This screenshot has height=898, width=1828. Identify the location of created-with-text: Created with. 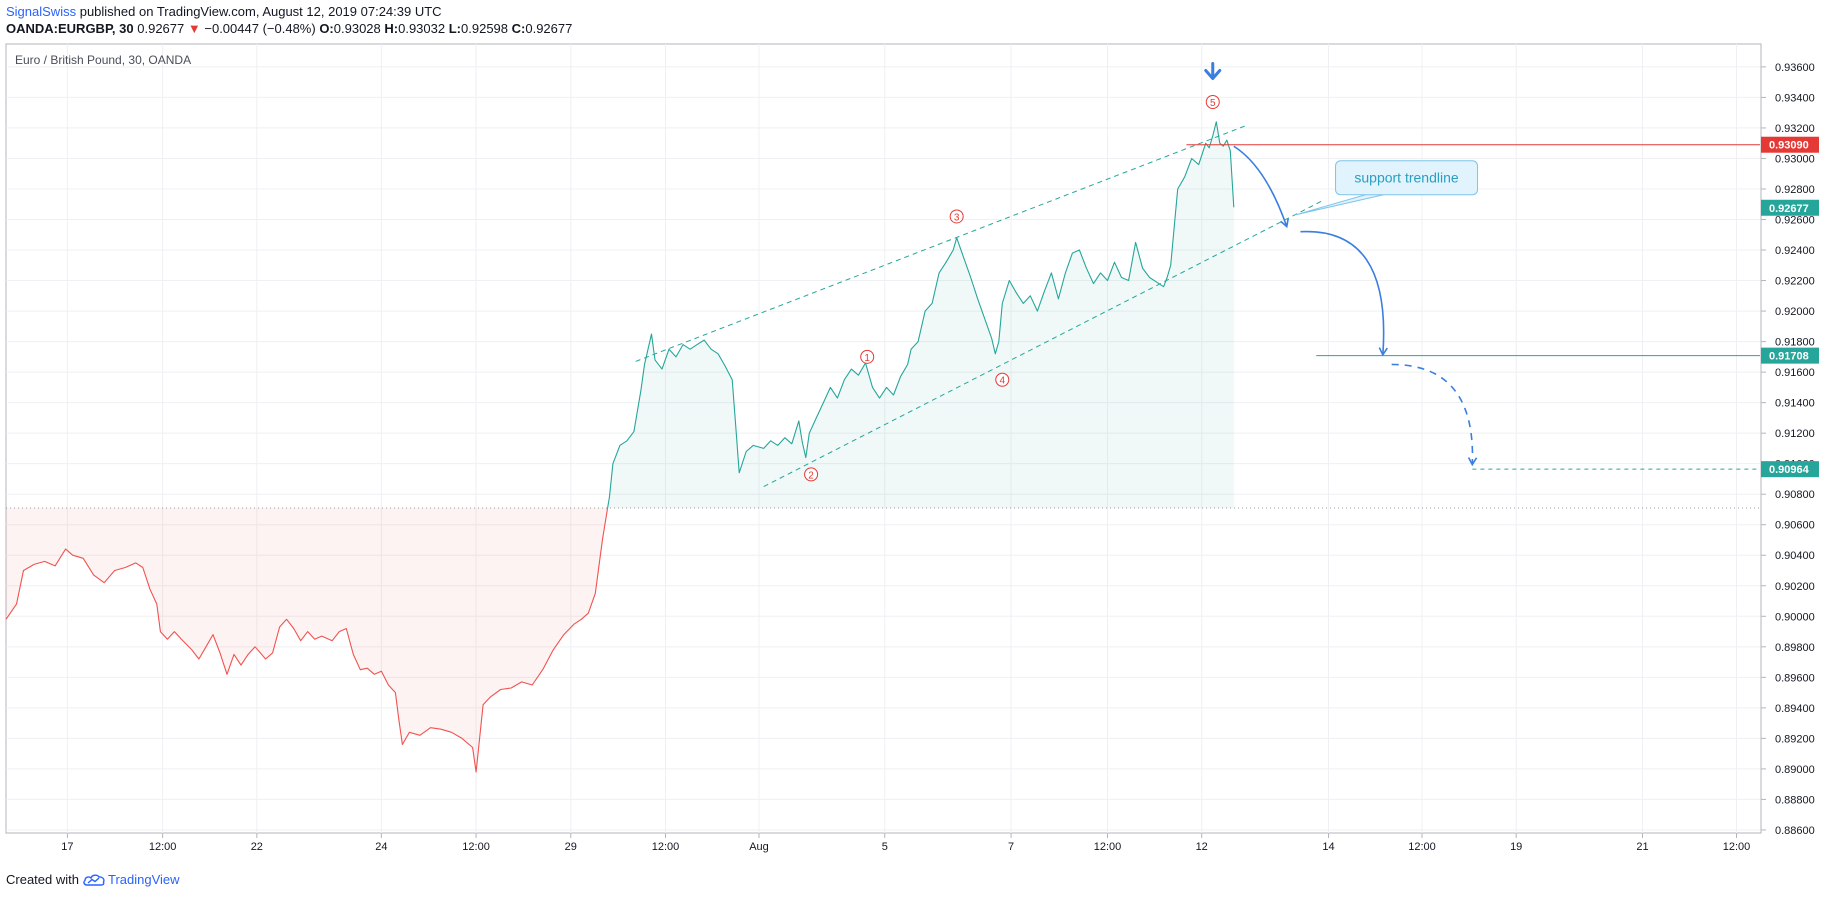
(42, 879).